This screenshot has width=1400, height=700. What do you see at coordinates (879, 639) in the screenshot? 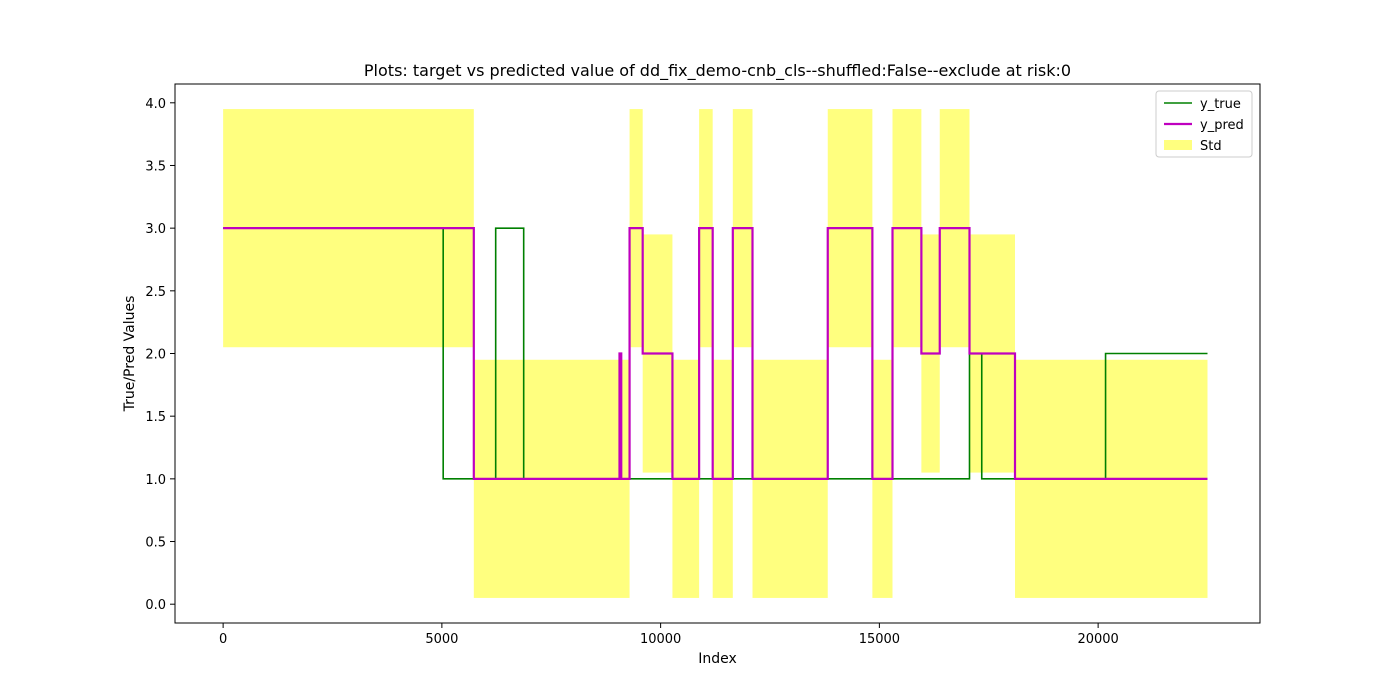
I see `x-tick-label: 15000` at bounding box center [879, 639].